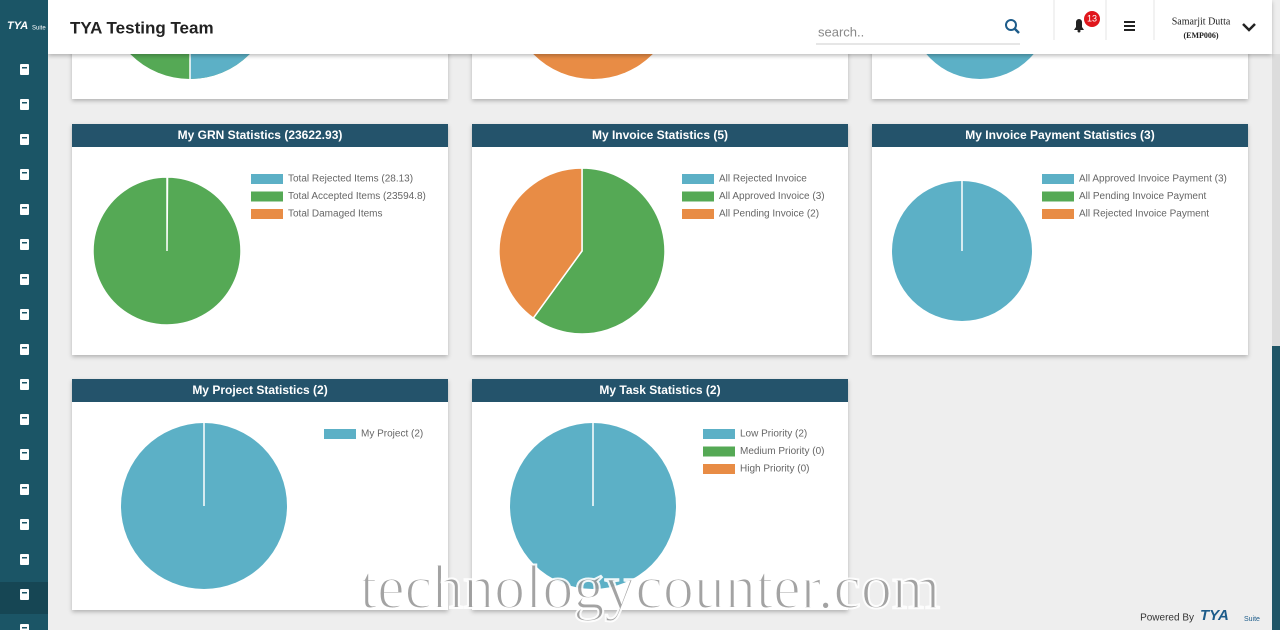 Image resolution: width=1280 pixels, height=630 pixels. Describe the element at coordinates (392, 434) in the screenshot. I see `legend-label: My Project (2)` at that location.